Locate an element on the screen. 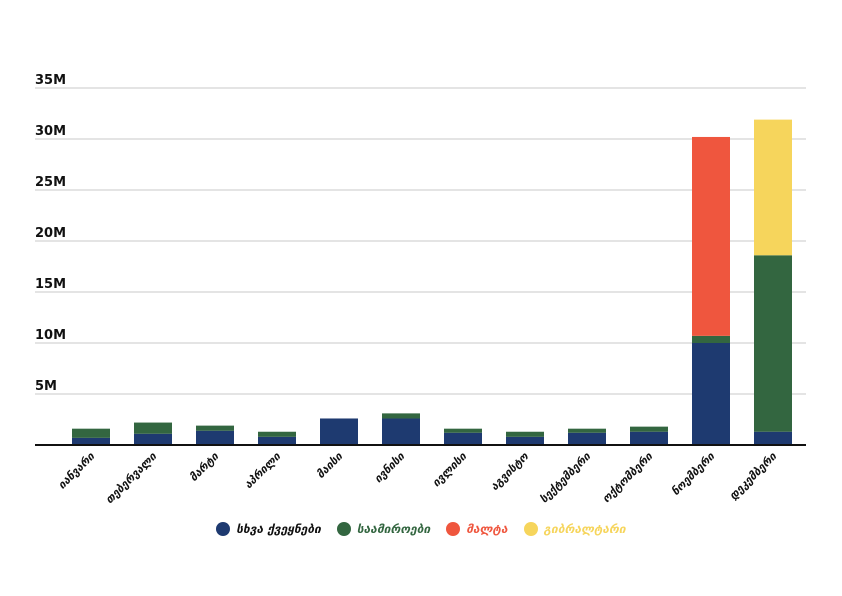 Image resolution: width=842 pixels, height=596 pixels. legend-item: საამიროები is located at coordinates (383, 529).